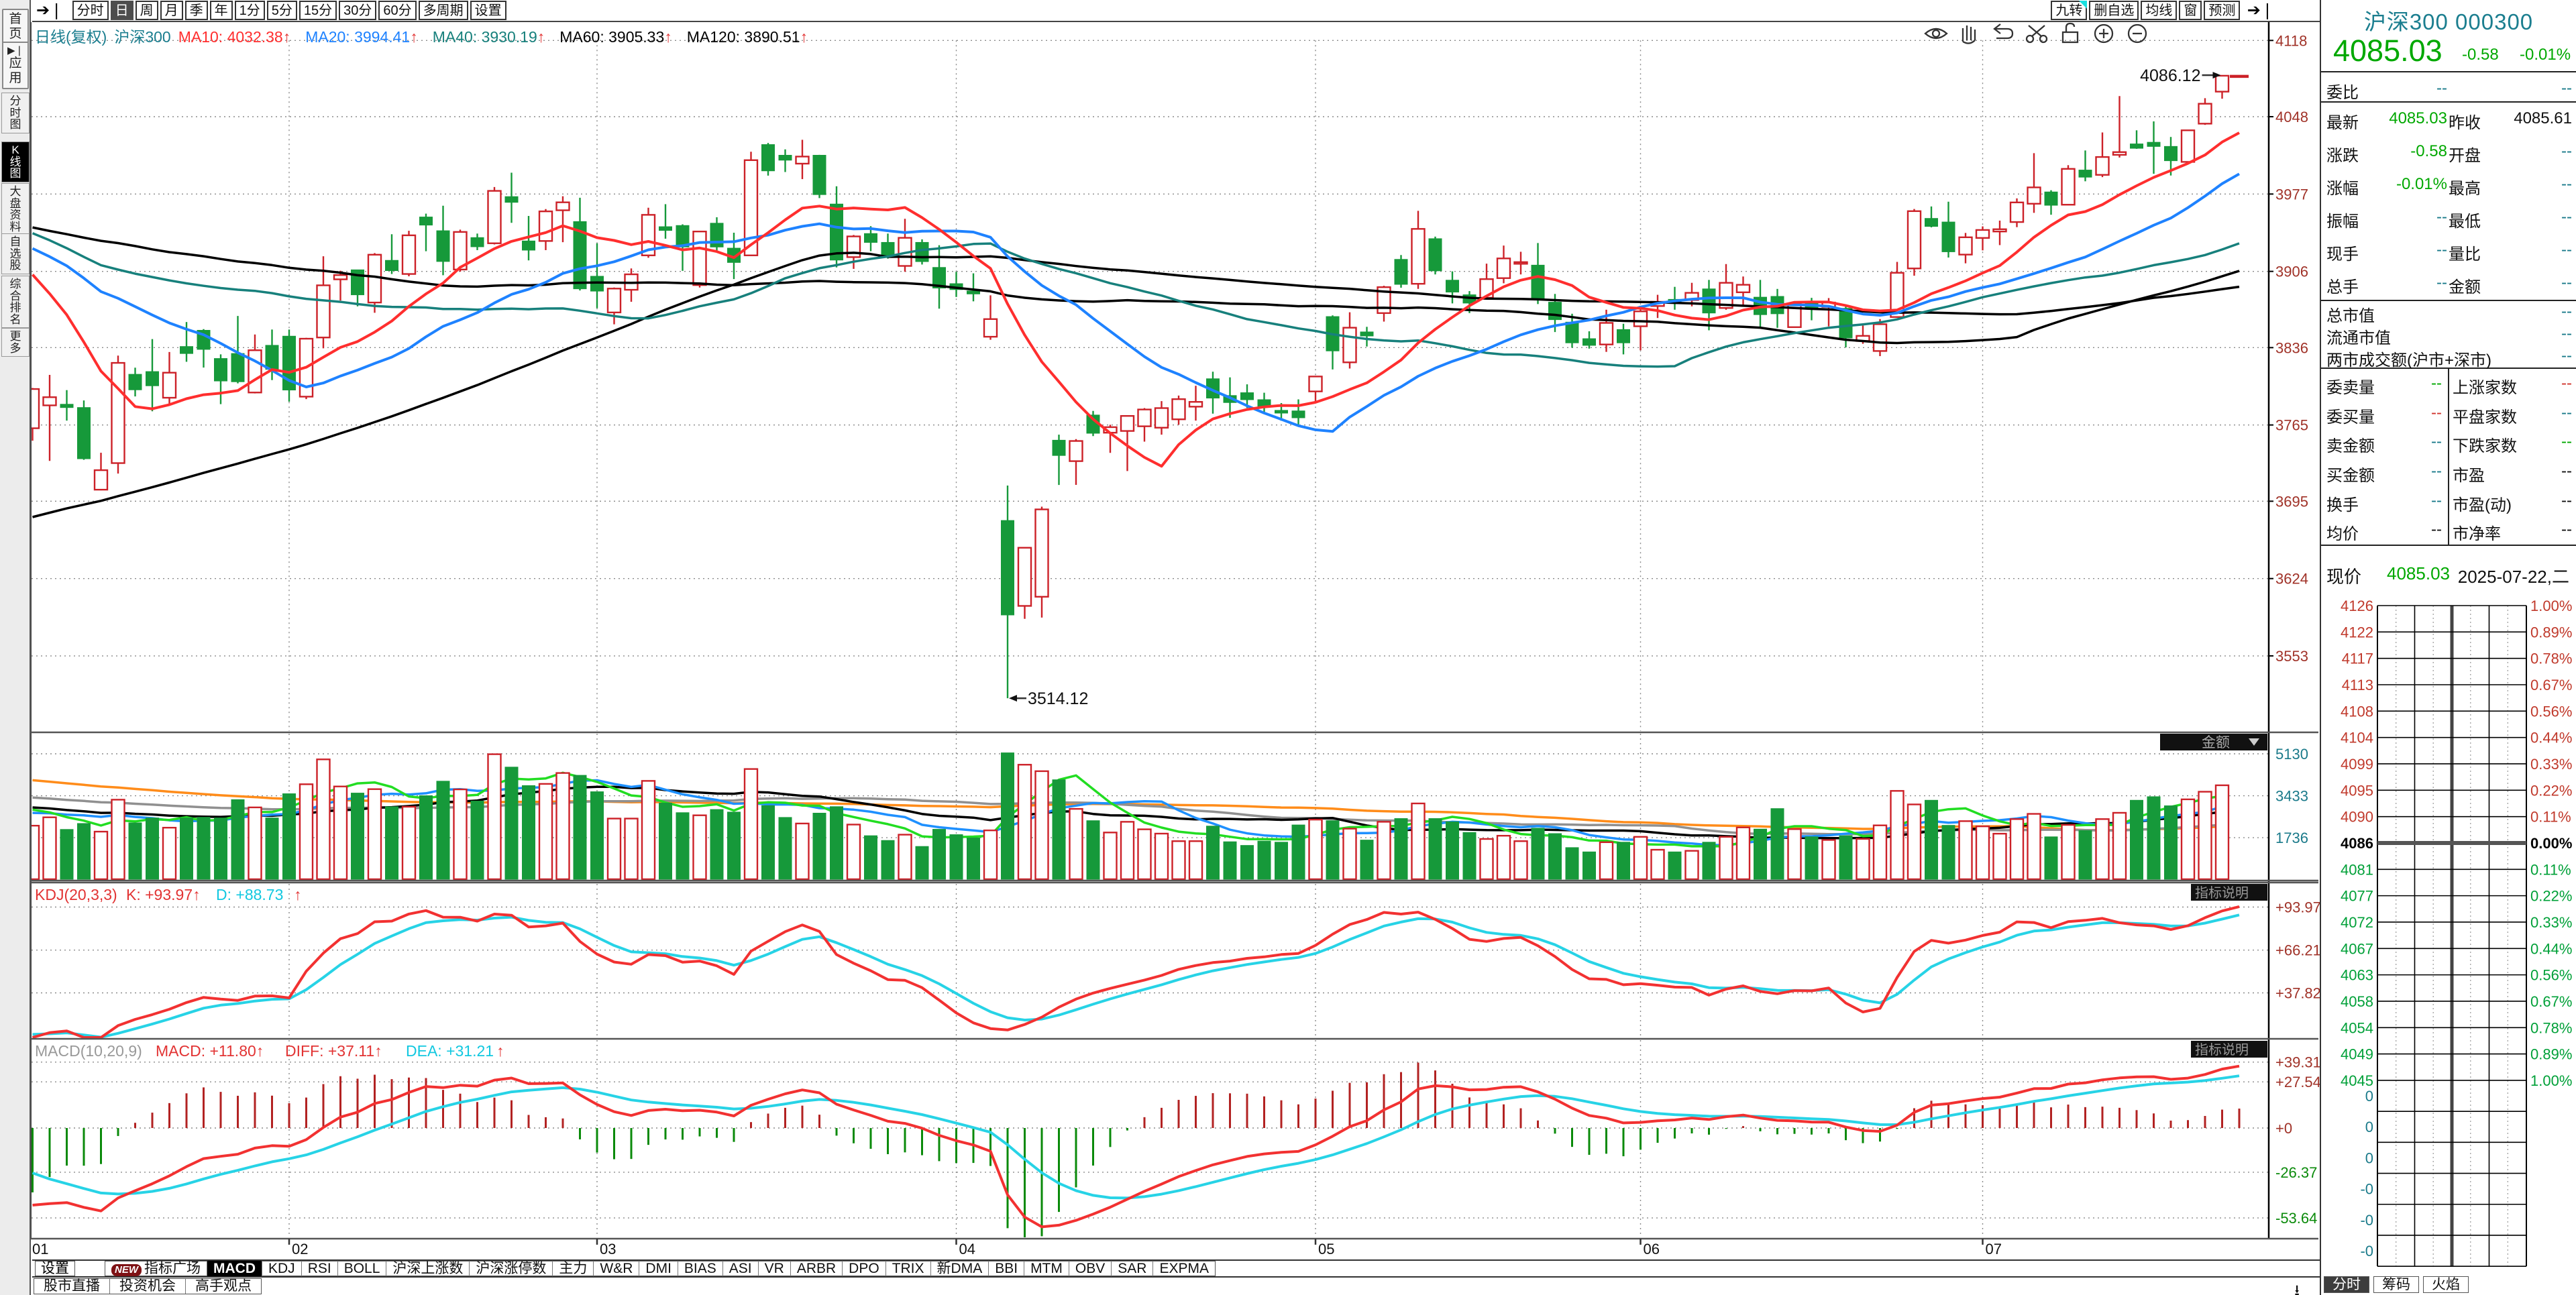 This screenshot has height=1295, width=2576. Describe the element at coordinates (2449, 503) in the screenshot. I see `pair-row-换手: 换手 -- 市盈(动) --` at that location.